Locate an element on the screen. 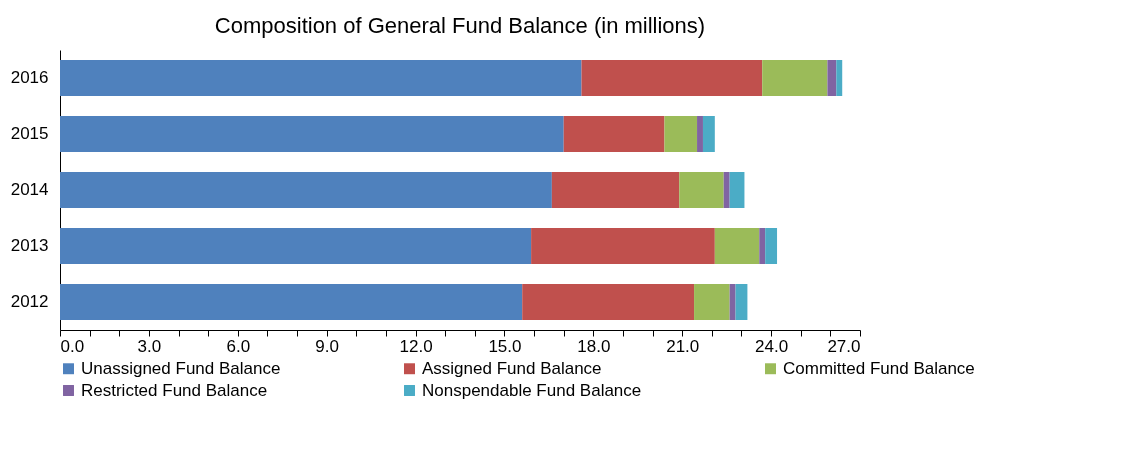 The image size is (1145, 456). legend-label: Restricted Fund Balance is located at coordinates (174, 390).